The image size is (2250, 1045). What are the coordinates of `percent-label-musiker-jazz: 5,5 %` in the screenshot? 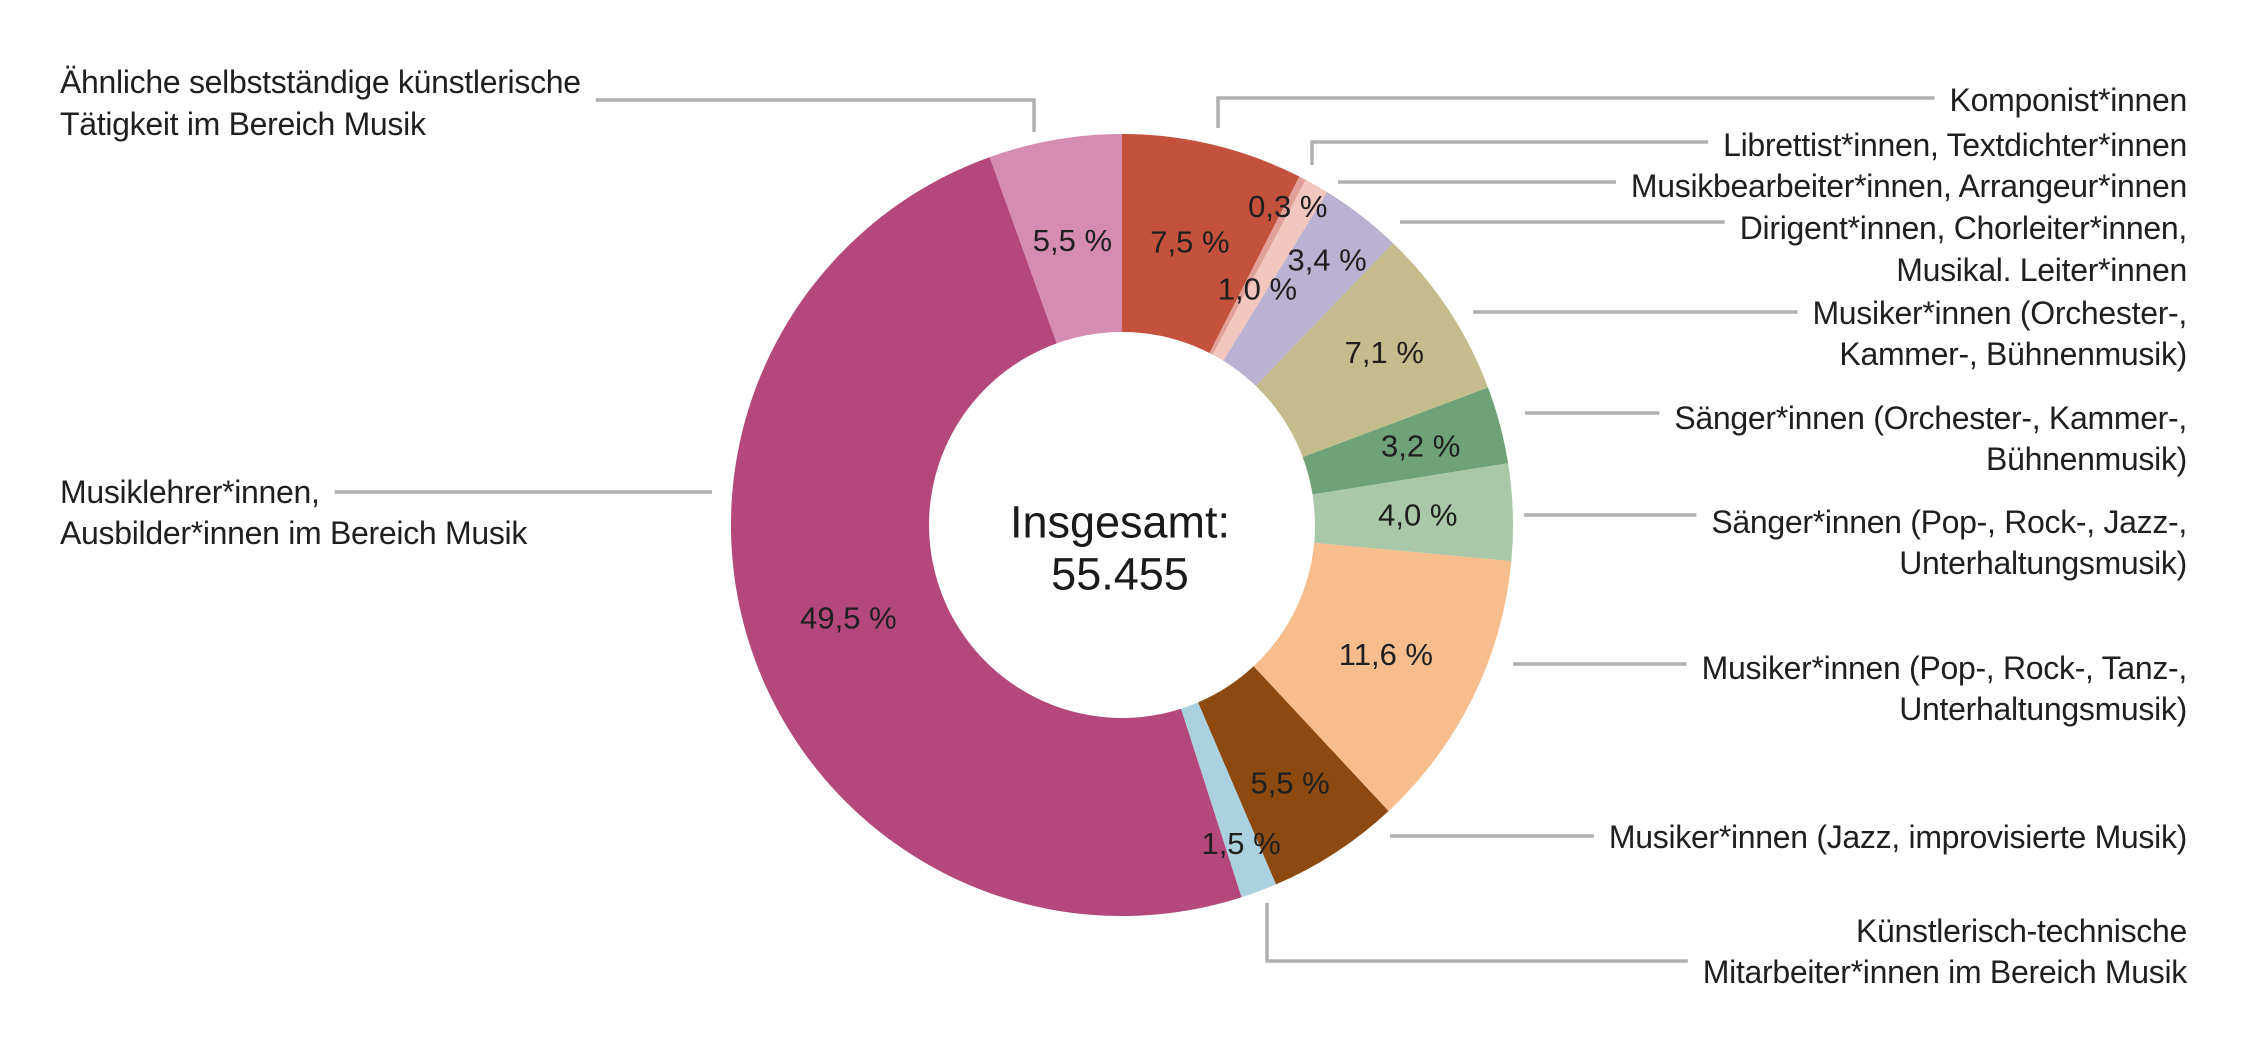 It's located at (1289, 783).